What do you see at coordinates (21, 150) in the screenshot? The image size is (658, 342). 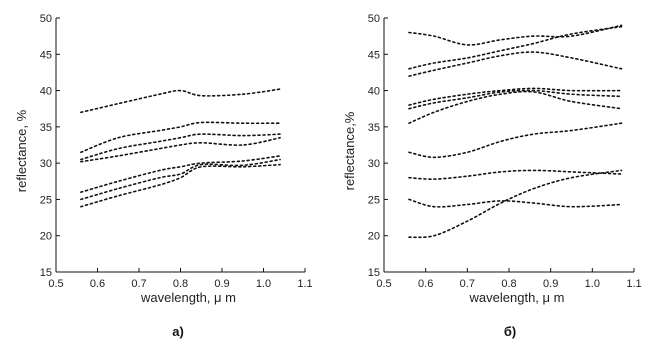 I see `y-axis-label: reflectance, %` at bounding box center [21, 150].